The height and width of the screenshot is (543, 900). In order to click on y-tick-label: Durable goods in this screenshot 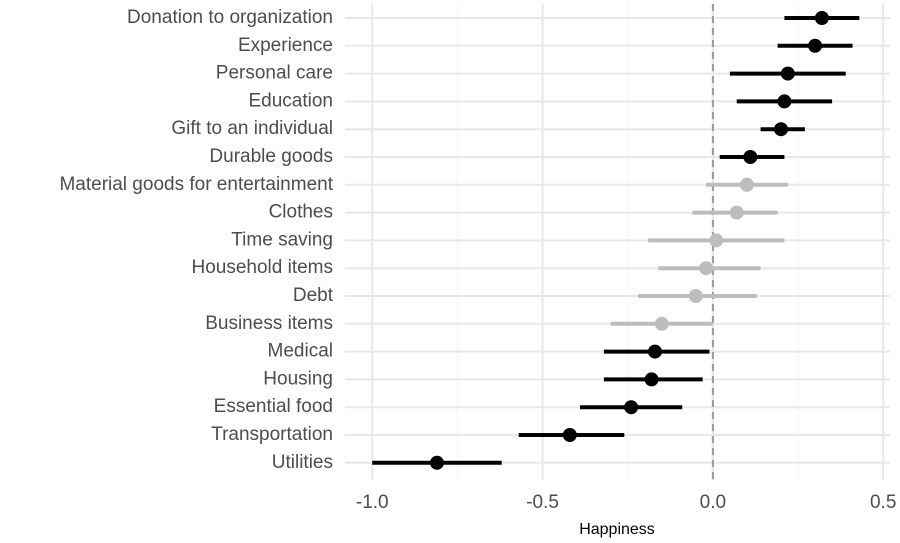, I will do `click(271, 156)`.